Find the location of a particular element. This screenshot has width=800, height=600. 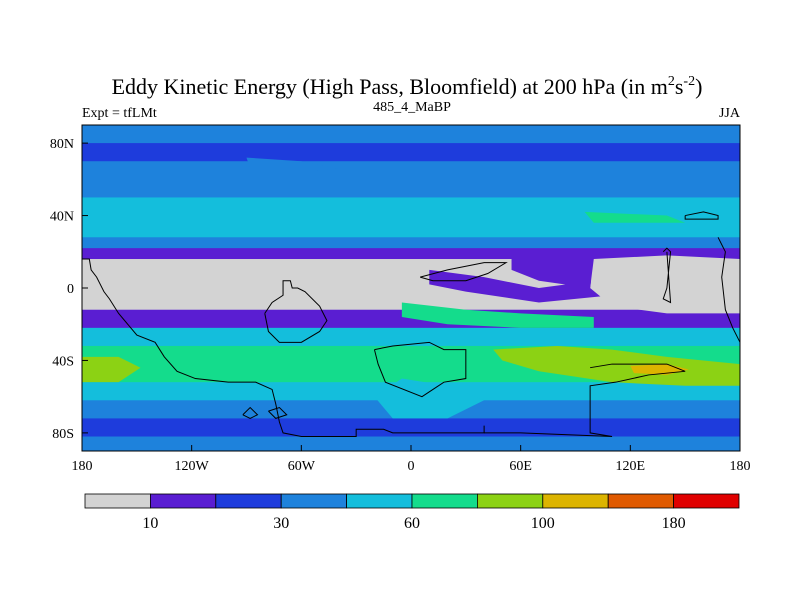

colorbar-label-1: 30 is located at coordinates (281, 523).